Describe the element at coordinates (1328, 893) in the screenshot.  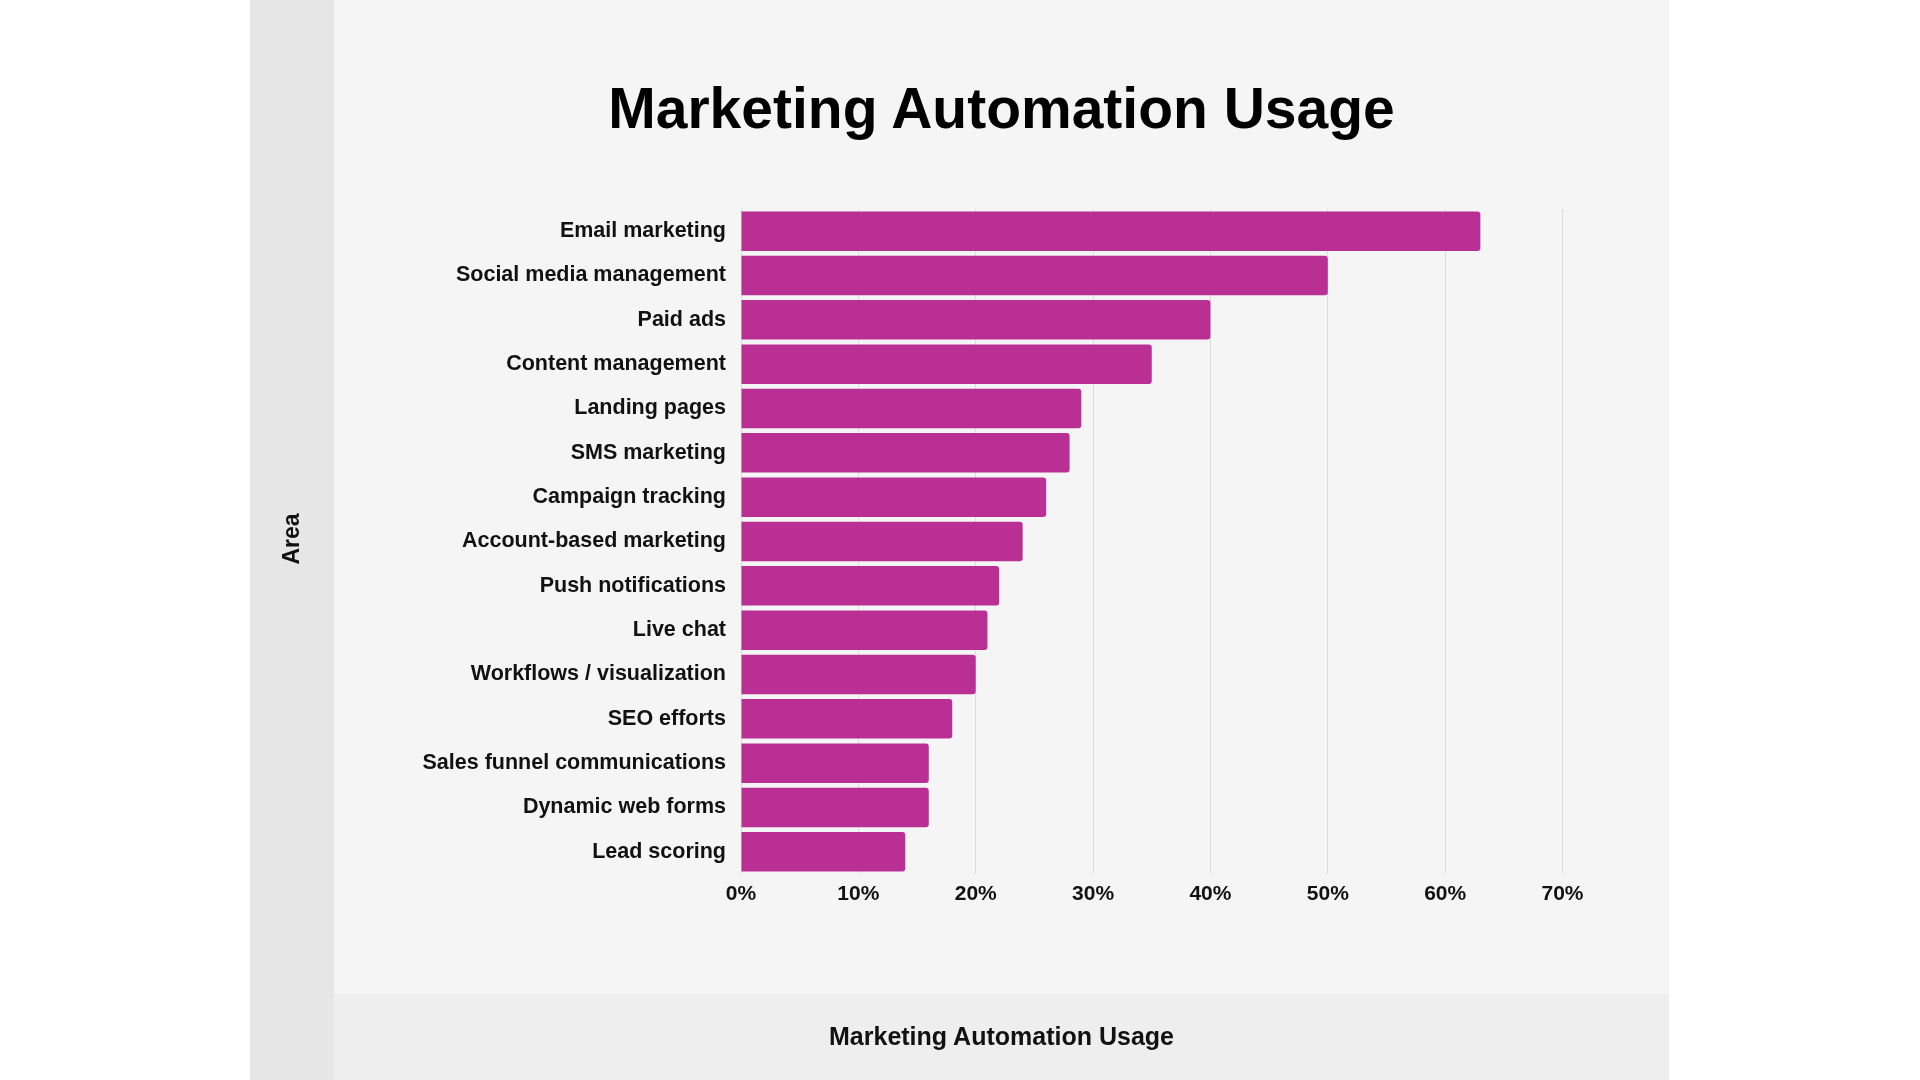
I see `x-tick-label: 50%` at that location.